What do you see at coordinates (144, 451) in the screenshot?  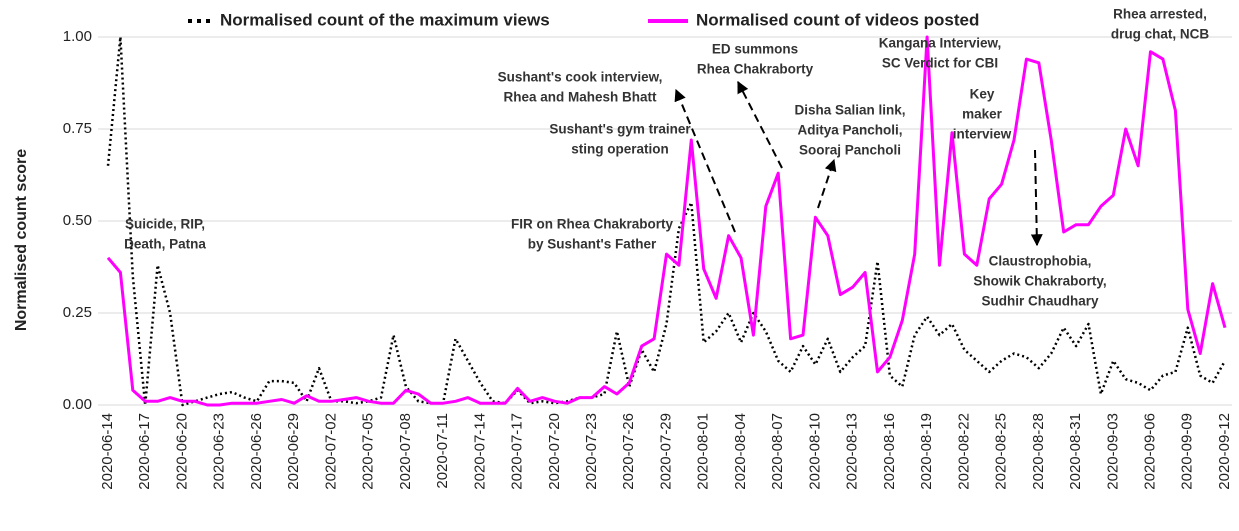 I see `x-tick-label: 2020-06-17` at bounding box center [144, 451].